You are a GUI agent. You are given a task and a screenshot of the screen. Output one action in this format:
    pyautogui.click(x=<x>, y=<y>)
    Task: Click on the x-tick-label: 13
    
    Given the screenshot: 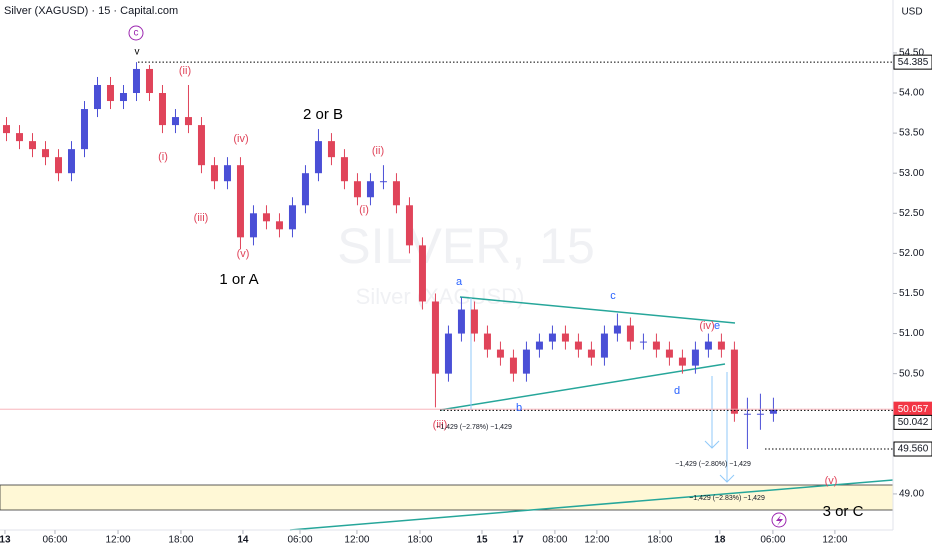 What is the action you would take?
    pyautogui.click(x=5, y=540)
    